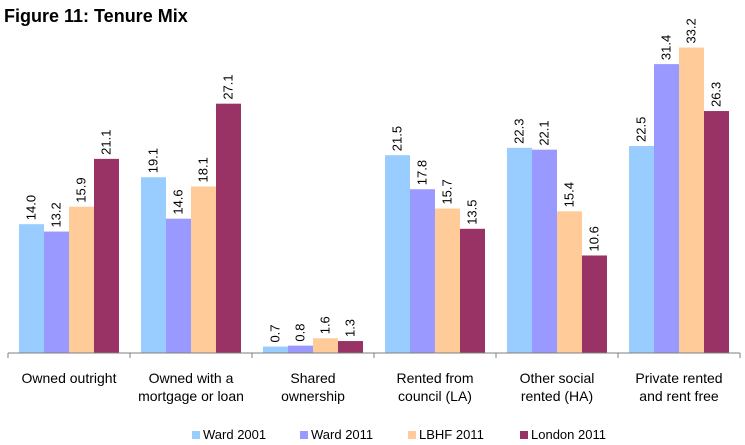  Describe the element at coordinates (313, 387) in the screenshot. I see `category-label: Shared ownership` at that location.